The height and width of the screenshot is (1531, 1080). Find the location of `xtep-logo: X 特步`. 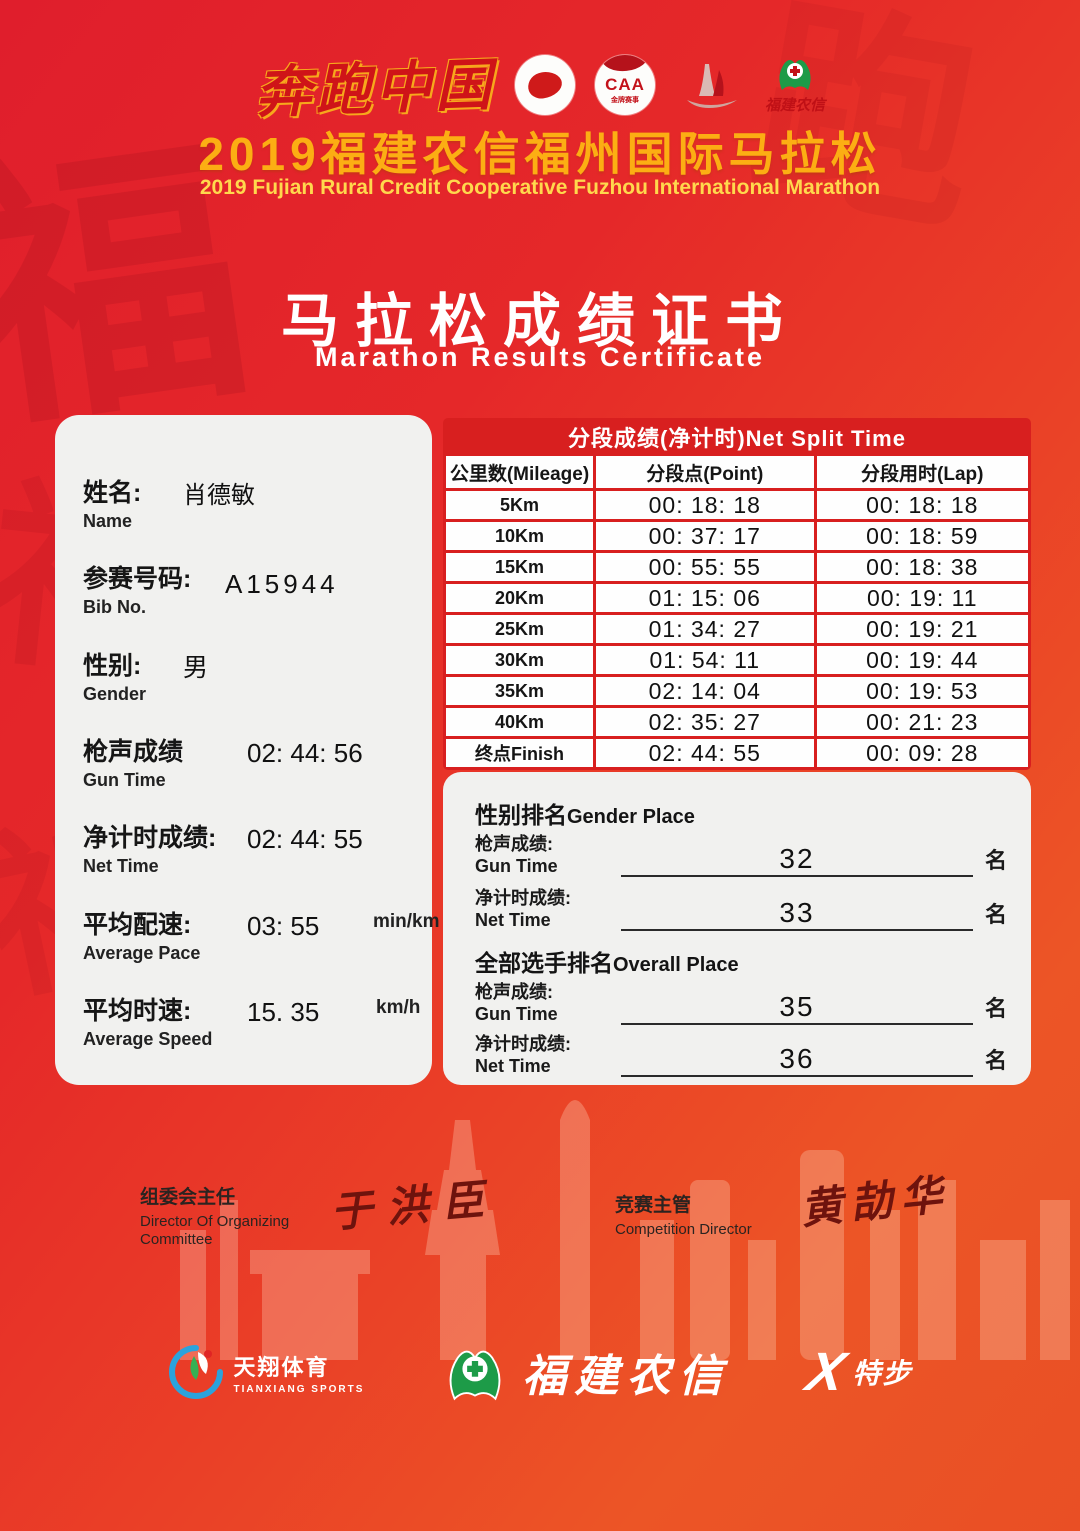

xtep-logo: X 特步 is located at coordinates (857, 1372).